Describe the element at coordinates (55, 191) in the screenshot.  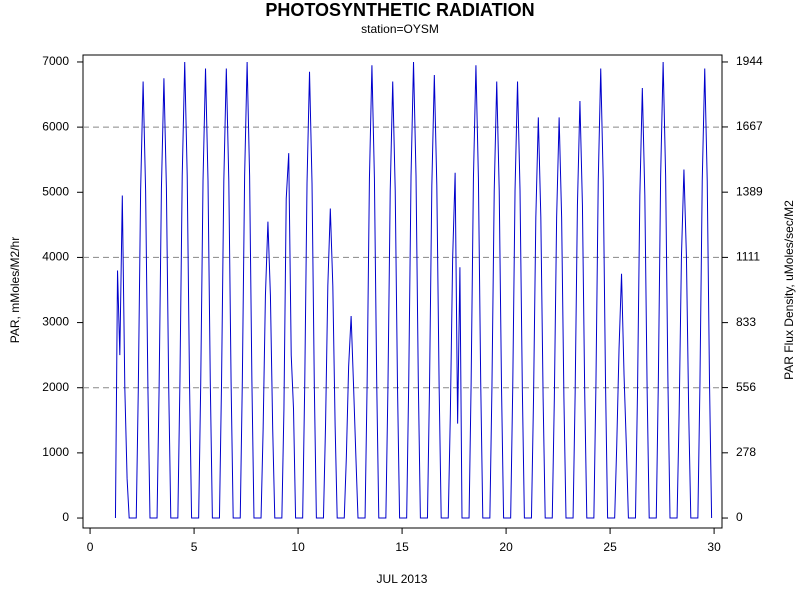
I see `y-tick-label: 5000` at that location.